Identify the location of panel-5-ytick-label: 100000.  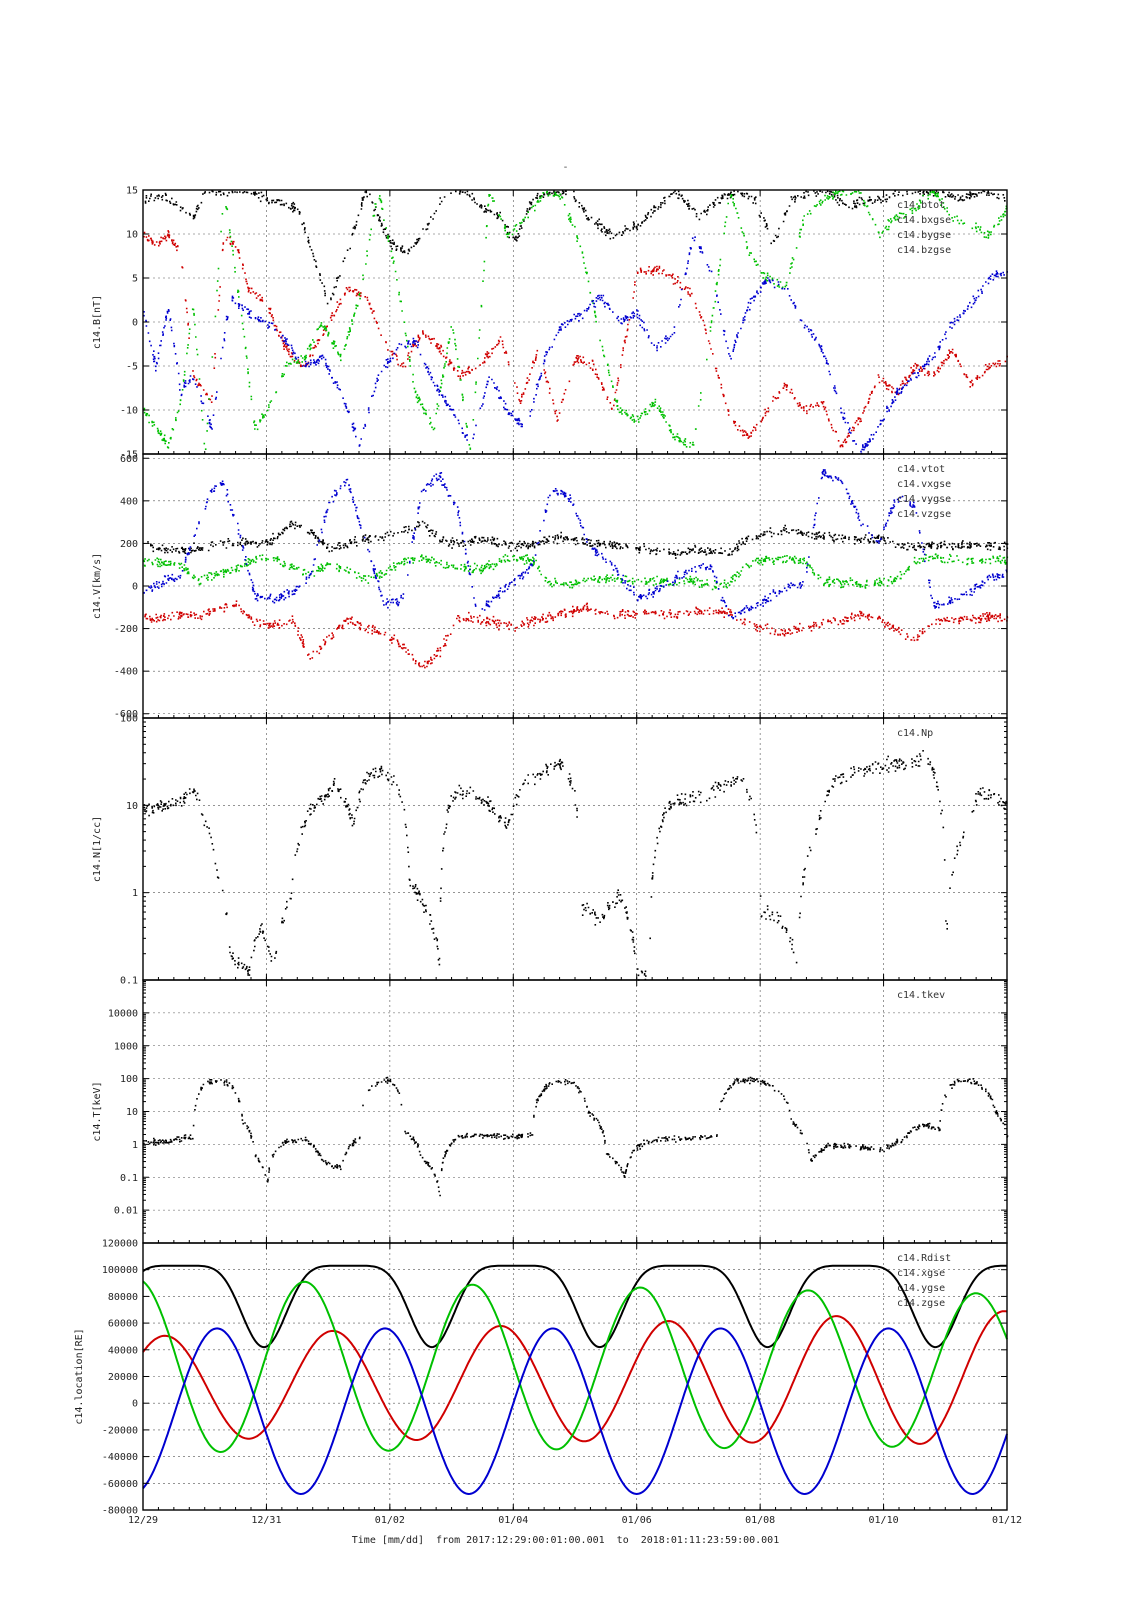
(120, 1270).